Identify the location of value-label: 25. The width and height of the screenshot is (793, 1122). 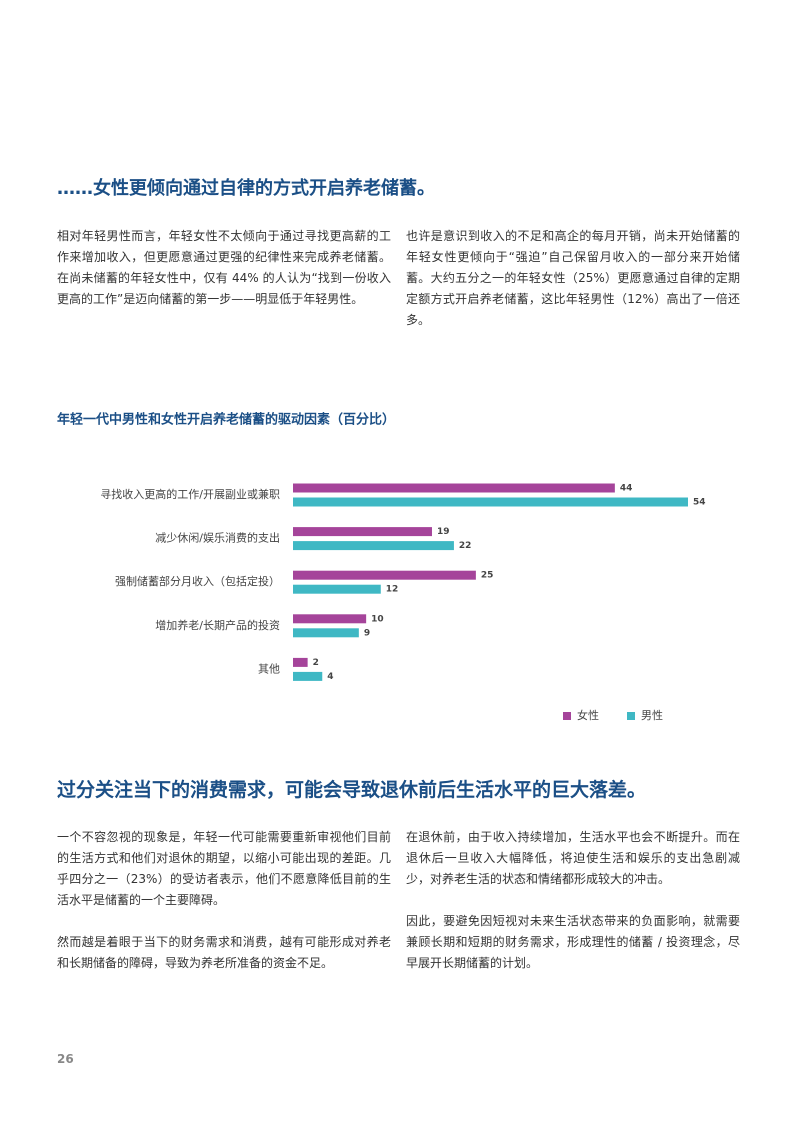
(487, 576).